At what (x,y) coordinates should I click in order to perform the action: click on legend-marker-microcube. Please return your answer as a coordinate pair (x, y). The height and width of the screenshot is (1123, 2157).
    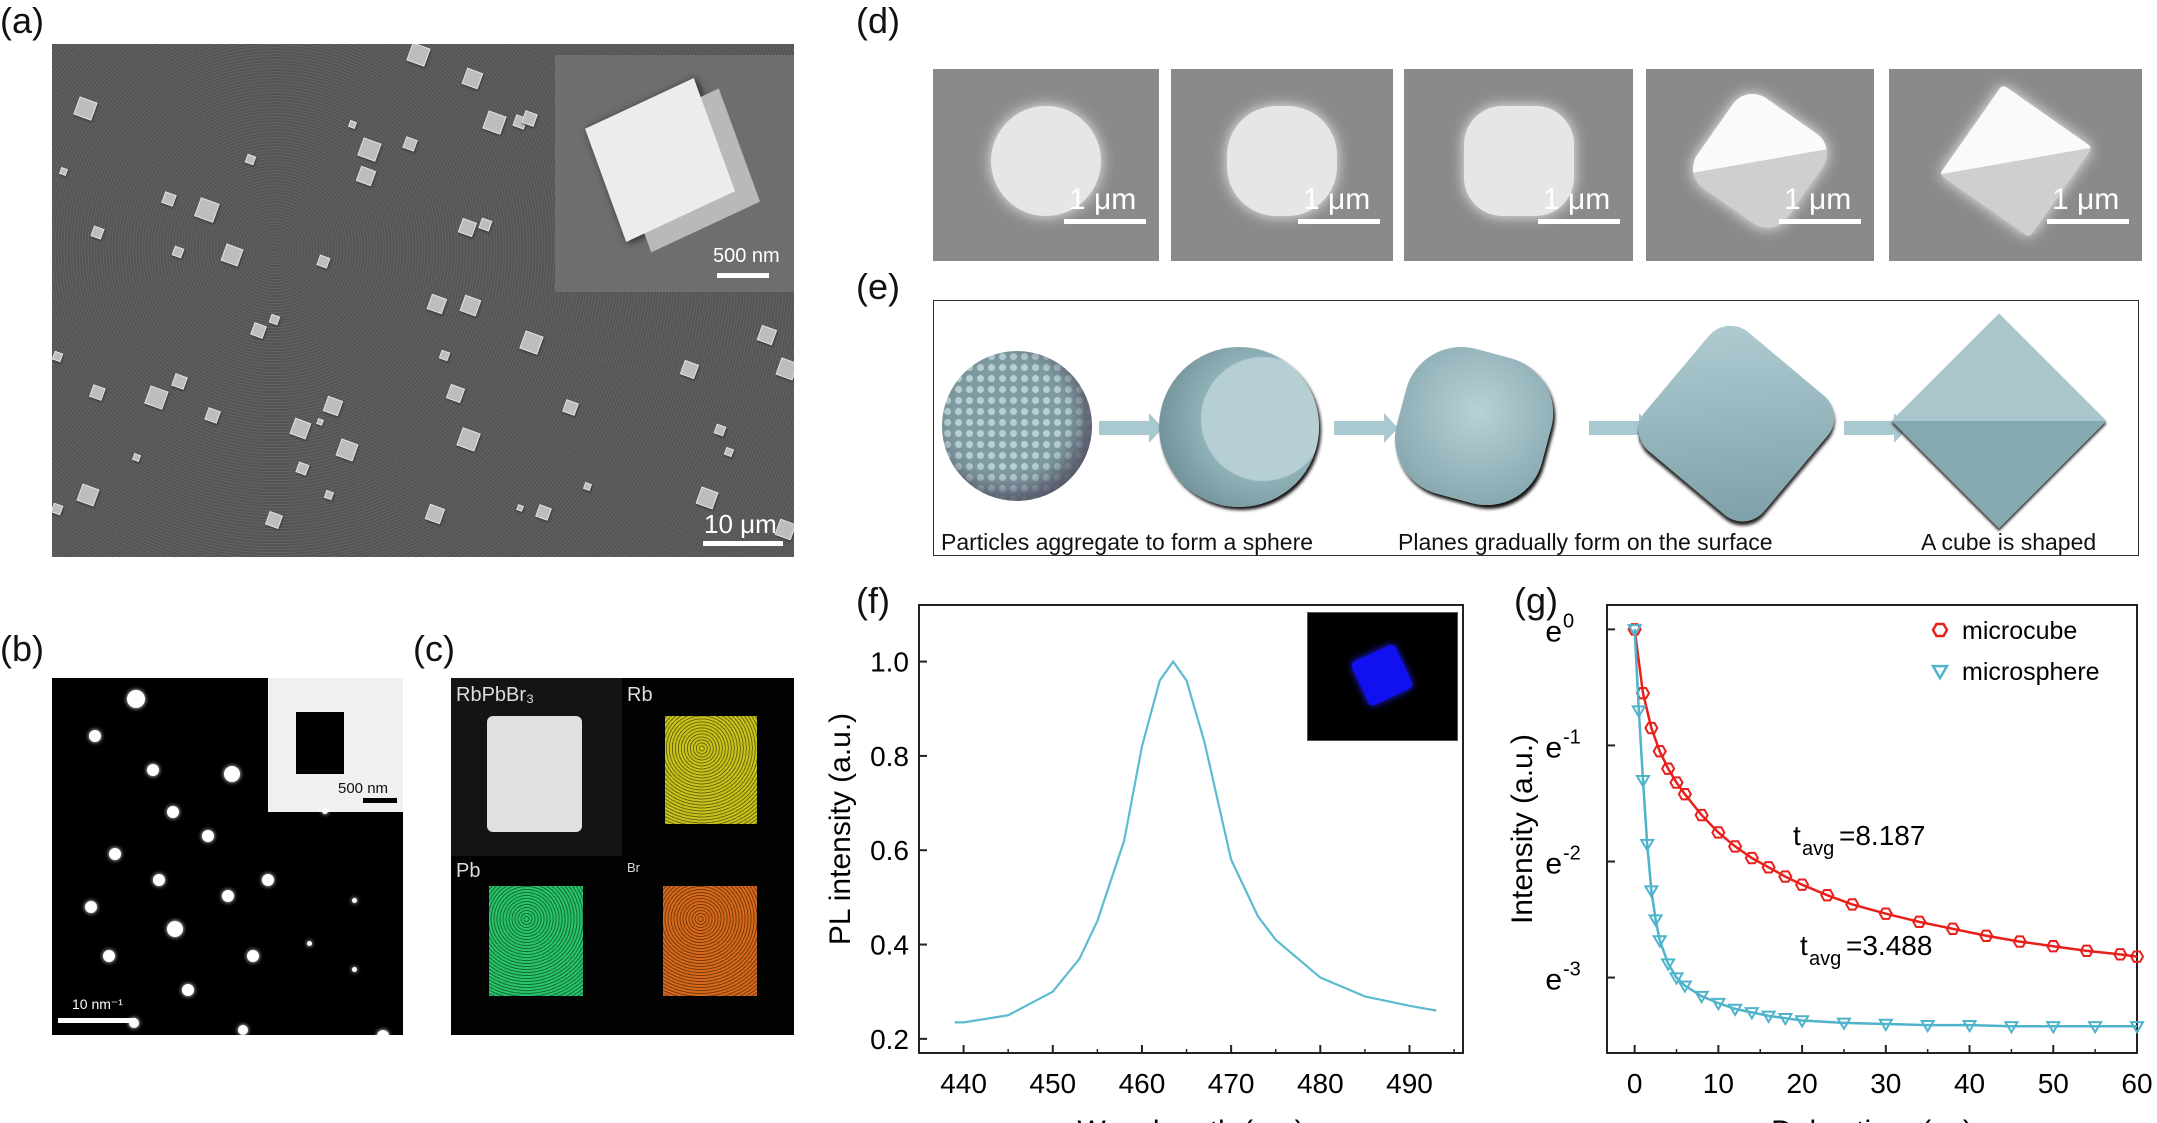
    Looking at the image, I should click on (1940, 630).